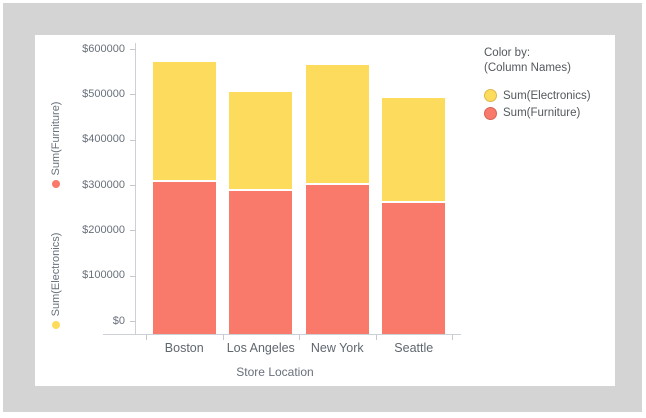  I want to click on x-category-label: Los Angeles, so click(260, 348).